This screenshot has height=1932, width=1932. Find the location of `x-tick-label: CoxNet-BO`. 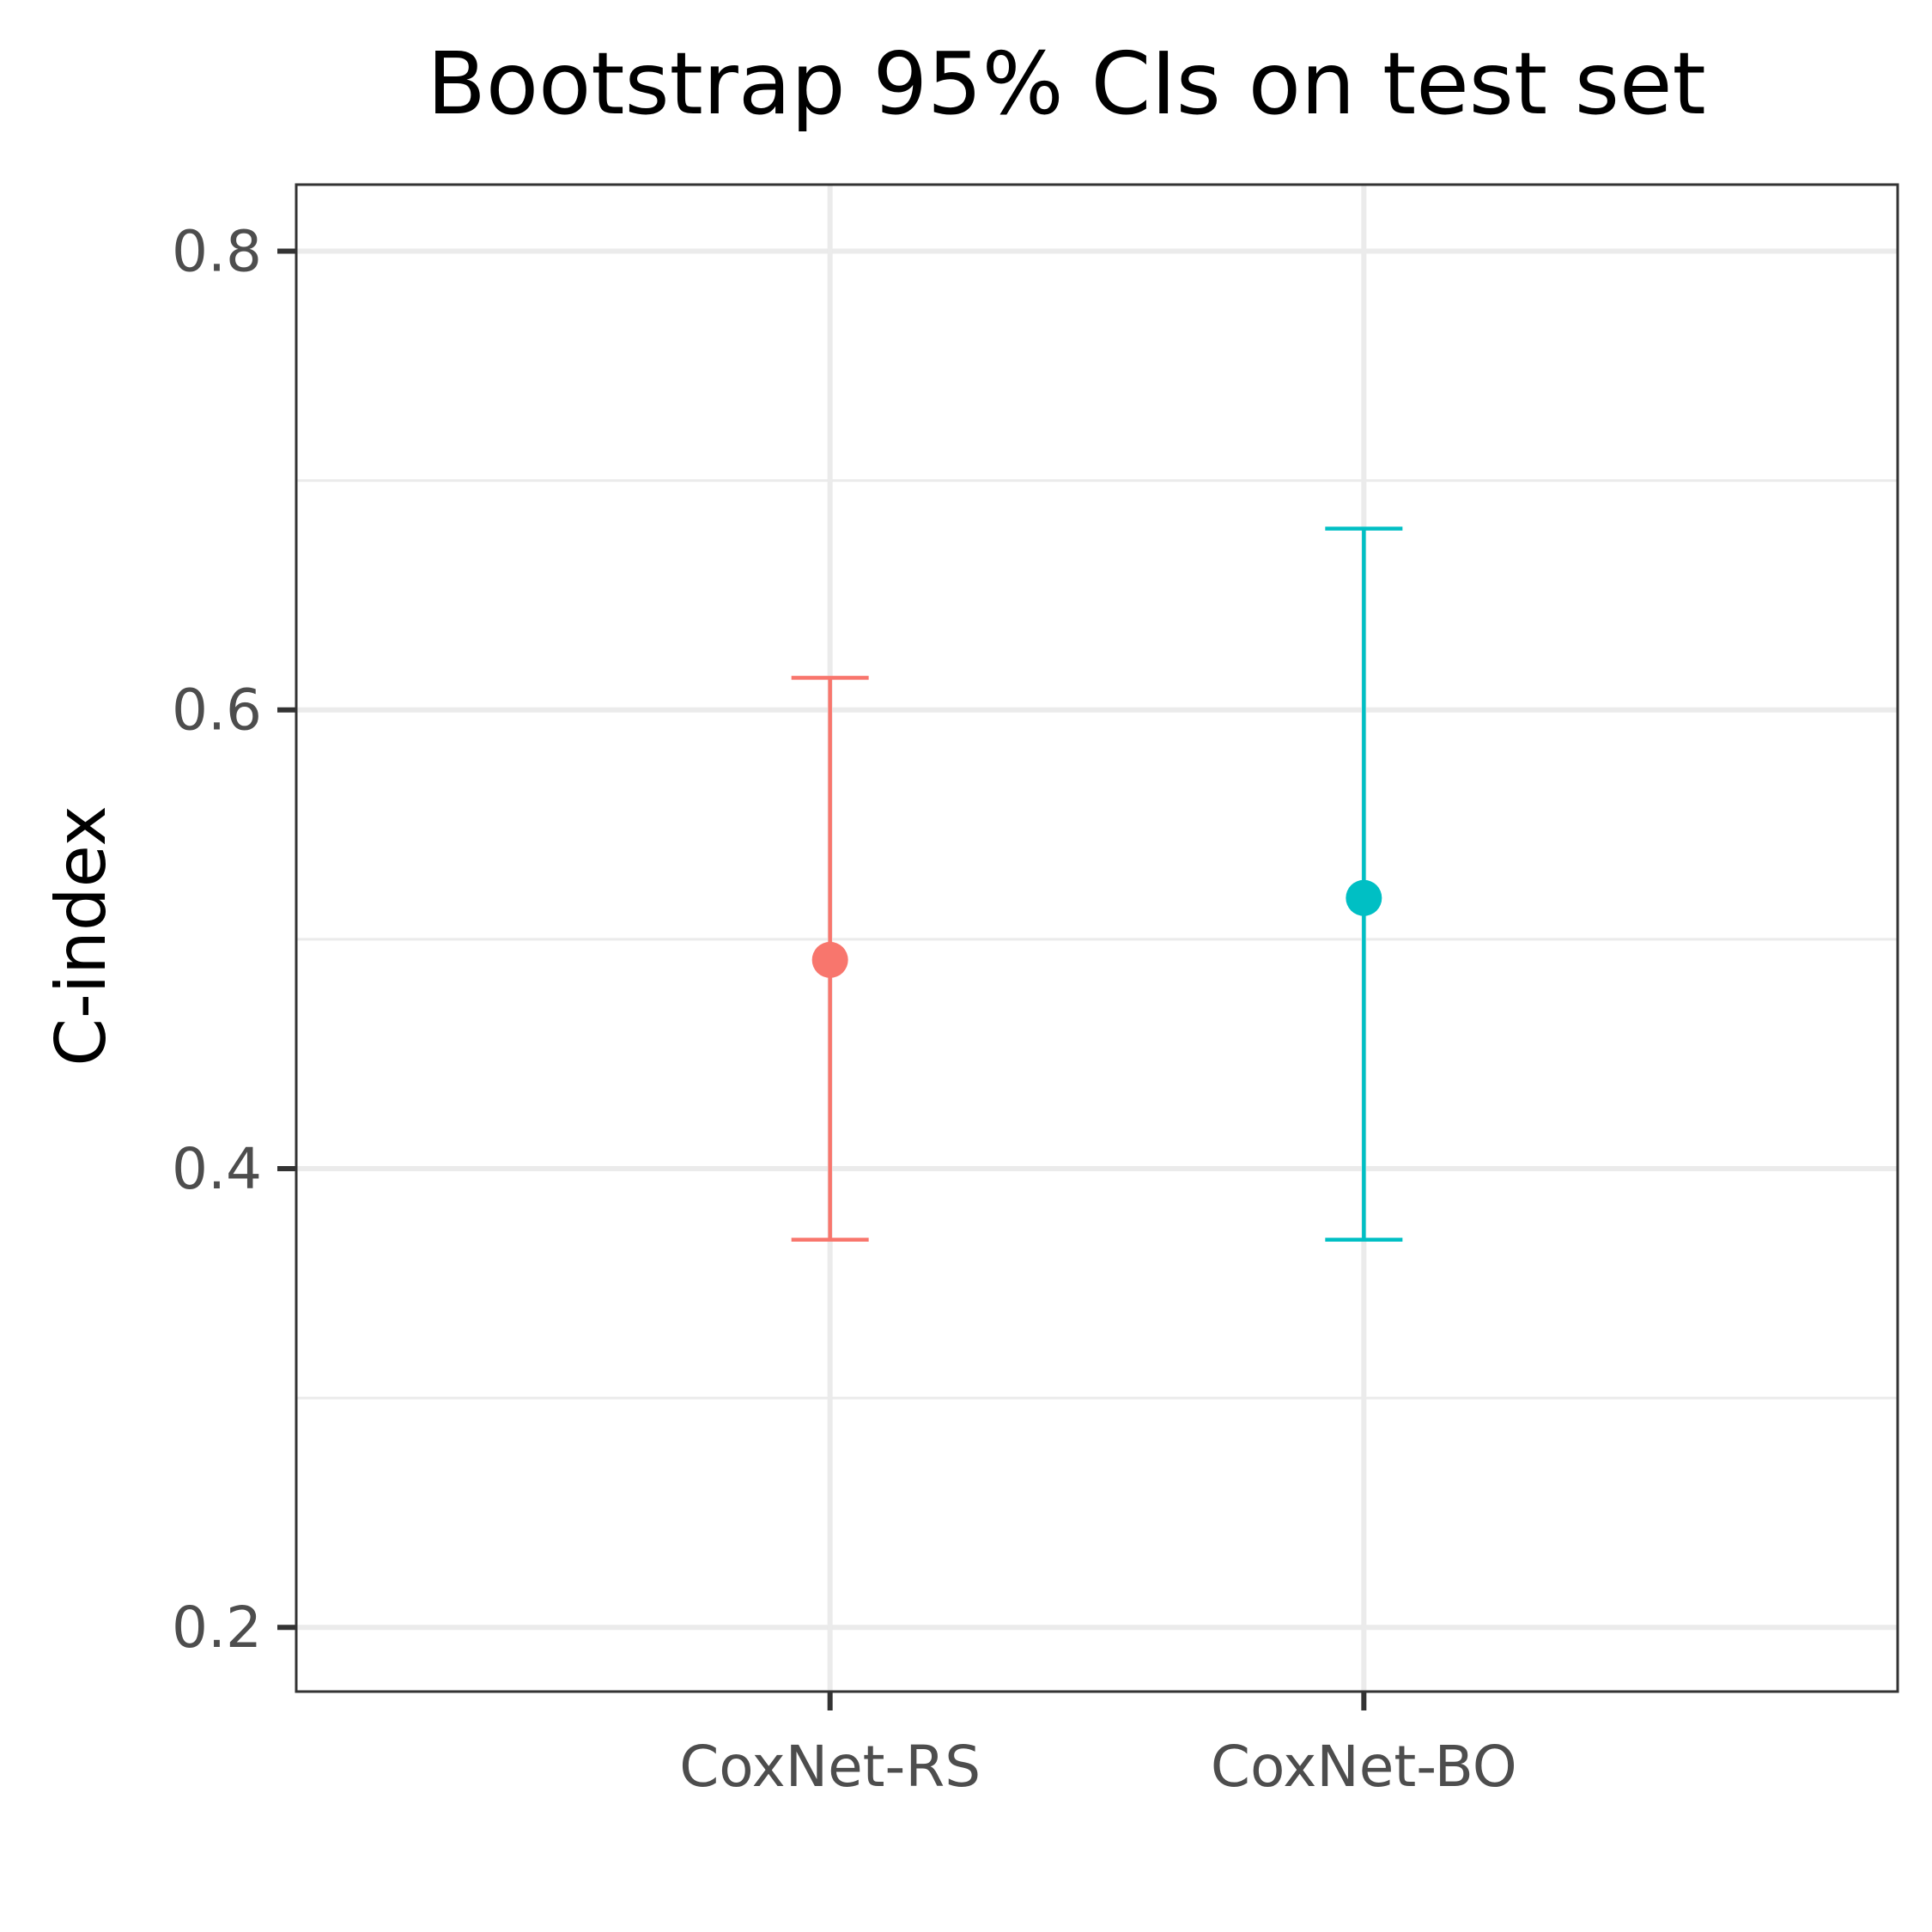

x-tick-label: CoxNet-BO is located at coordinates (1364, 1767).